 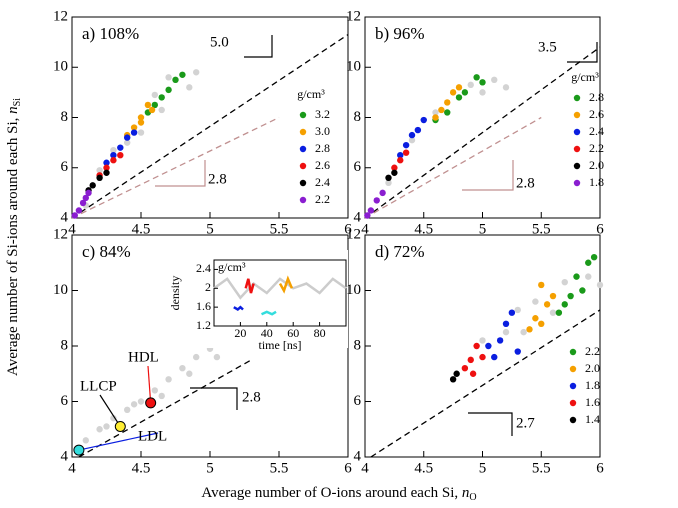 What do you see at coordinates (596, 182) in the screenshot?
I see `legend-label: 1.8` at bounding box center [596, 182].